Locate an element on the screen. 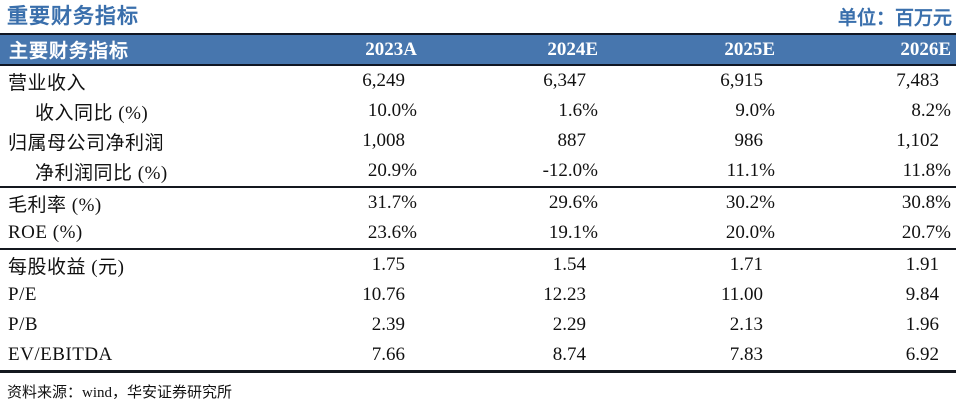 This screenshot has width=956, height=404. cell-value: 7.83 is located at coordinates (691, 356).